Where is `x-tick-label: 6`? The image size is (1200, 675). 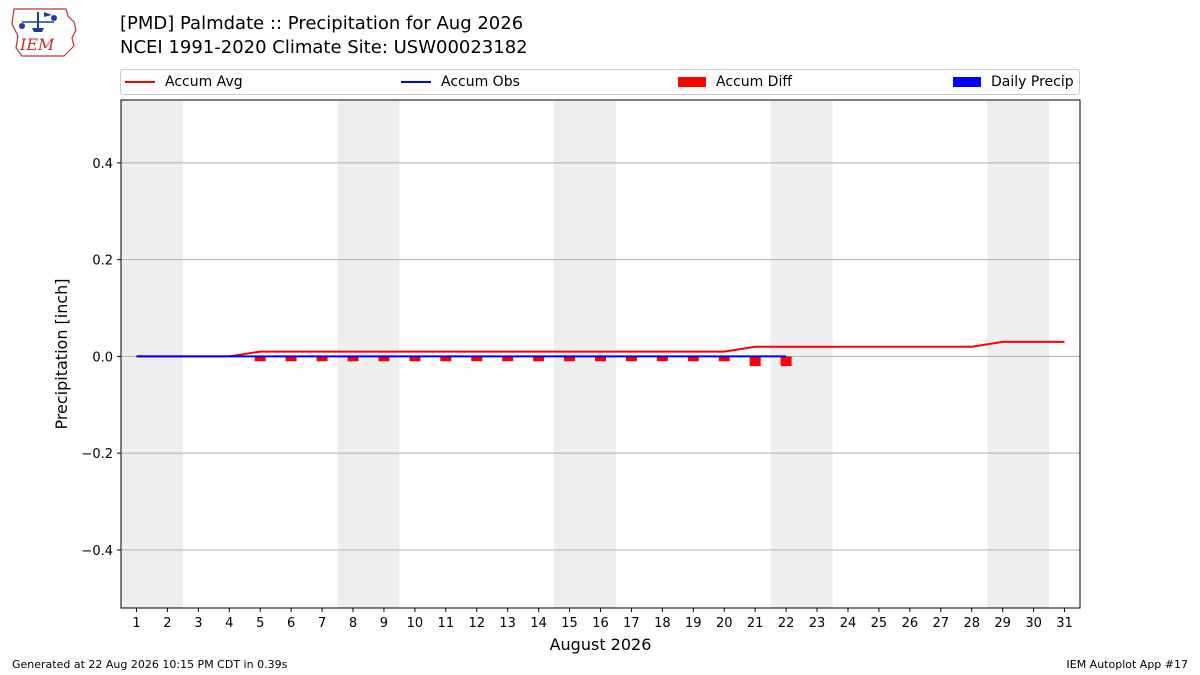
x-tick-label: 6 is located at coordinates (291, 623).